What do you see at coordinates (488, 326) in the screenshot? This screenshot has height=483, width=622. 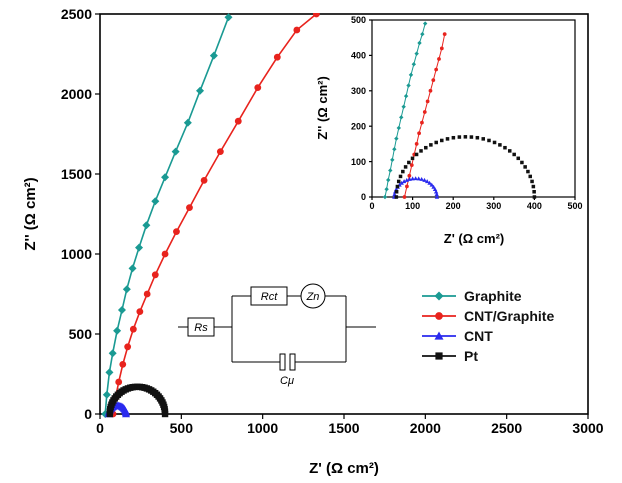 I see `legend: Graphite CNT/Graphite CNT Pt` at bounding box center [488, 326].